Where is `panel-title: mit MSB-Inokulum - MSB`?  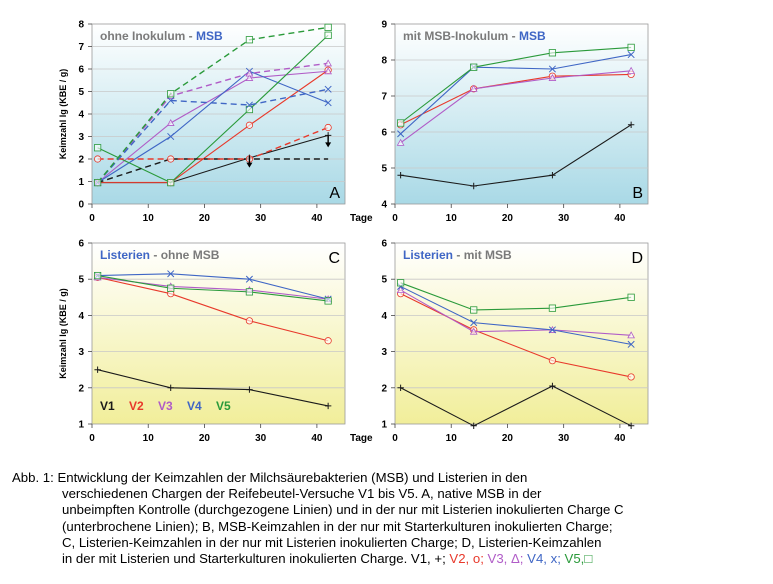
panel-title: mit MSB-Inokulum - MSB is located at coordinates (474, 36).